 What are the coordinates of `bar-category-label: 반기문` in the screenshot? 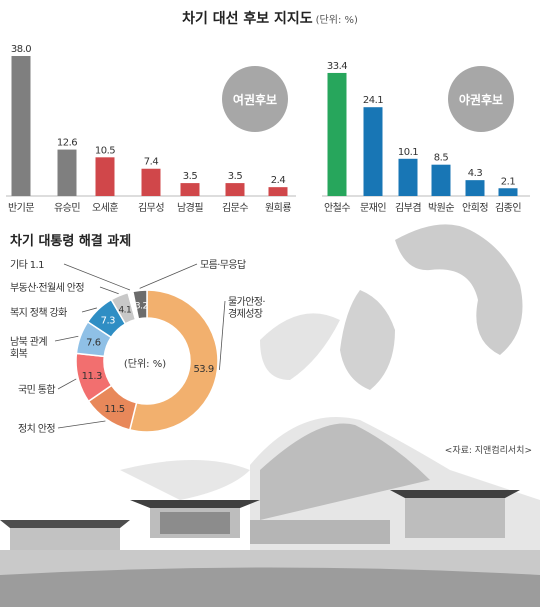 It's located at (21, 208).